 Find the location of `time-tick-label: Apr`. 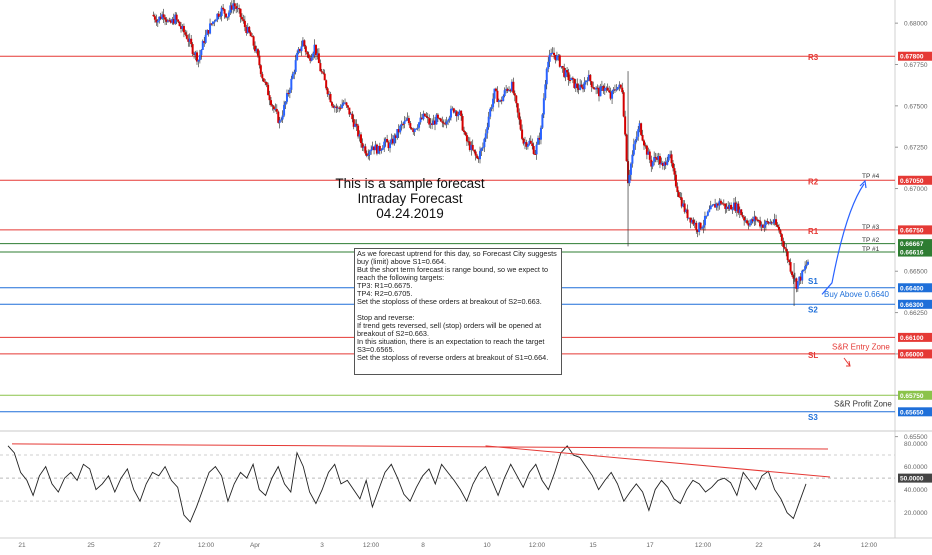

time-tick-label: Apr is located at coordinates (255, 545).